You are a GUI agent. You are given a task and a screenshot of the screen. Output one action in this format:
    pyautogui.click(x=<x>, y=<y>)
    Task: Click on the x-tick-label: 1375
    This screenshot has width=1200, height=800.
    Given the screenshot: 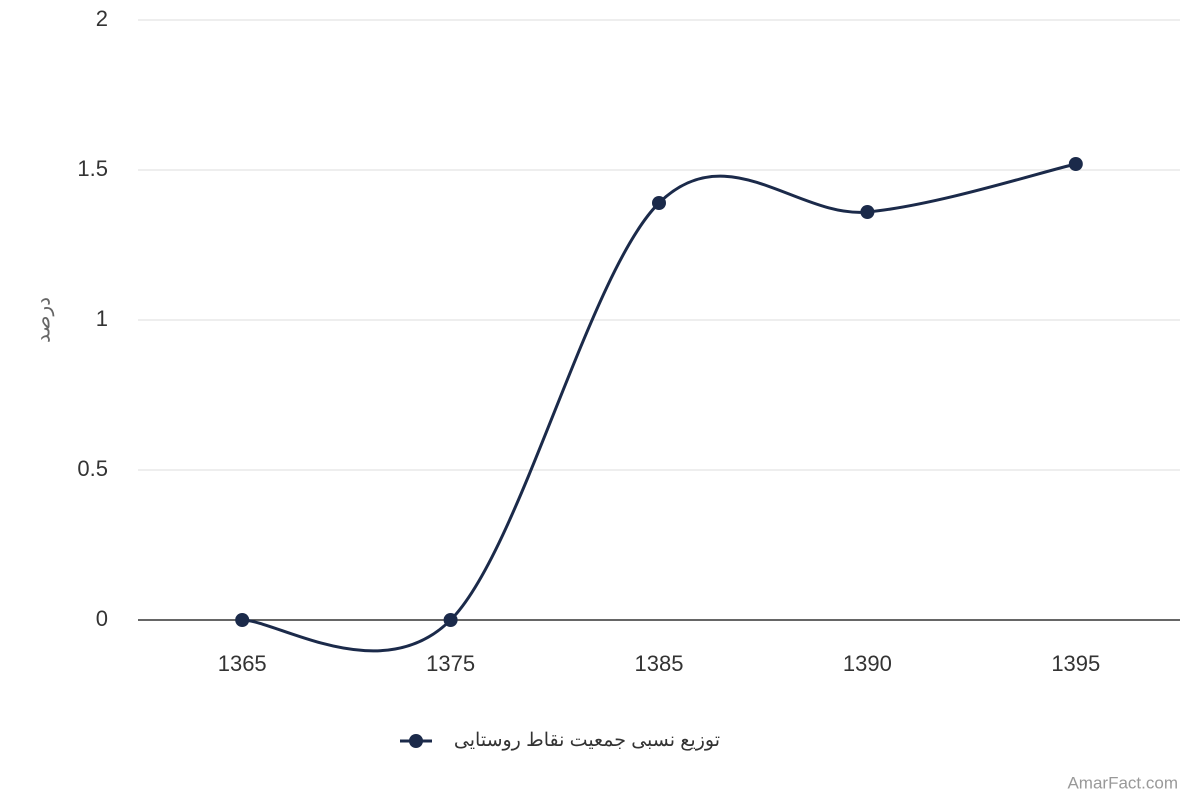 What is the action you would take?
    pyautogui.click(x=450, y=663)
    